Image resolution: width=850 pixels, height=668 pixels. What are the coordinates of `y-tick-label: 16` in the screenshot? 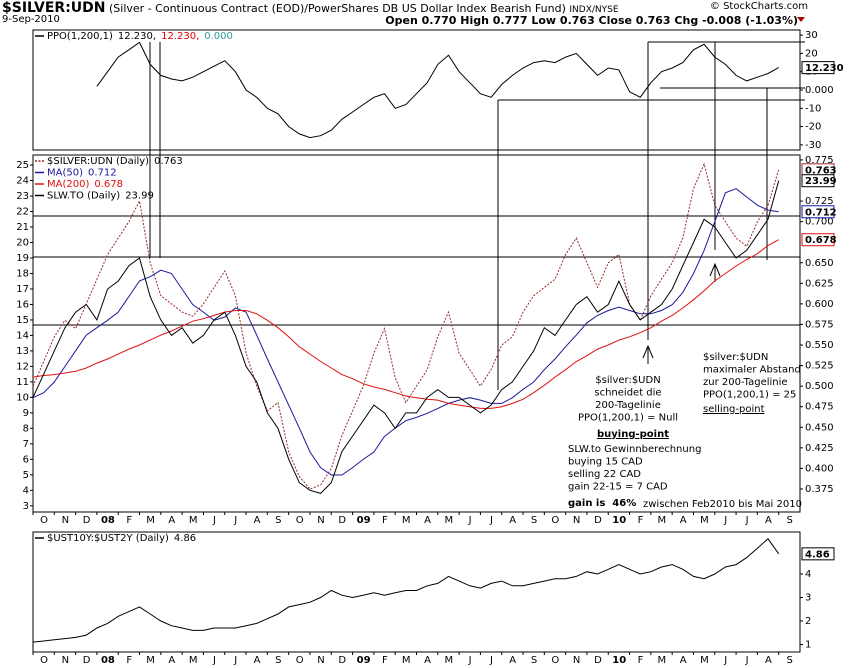 It's located at (22, 304).